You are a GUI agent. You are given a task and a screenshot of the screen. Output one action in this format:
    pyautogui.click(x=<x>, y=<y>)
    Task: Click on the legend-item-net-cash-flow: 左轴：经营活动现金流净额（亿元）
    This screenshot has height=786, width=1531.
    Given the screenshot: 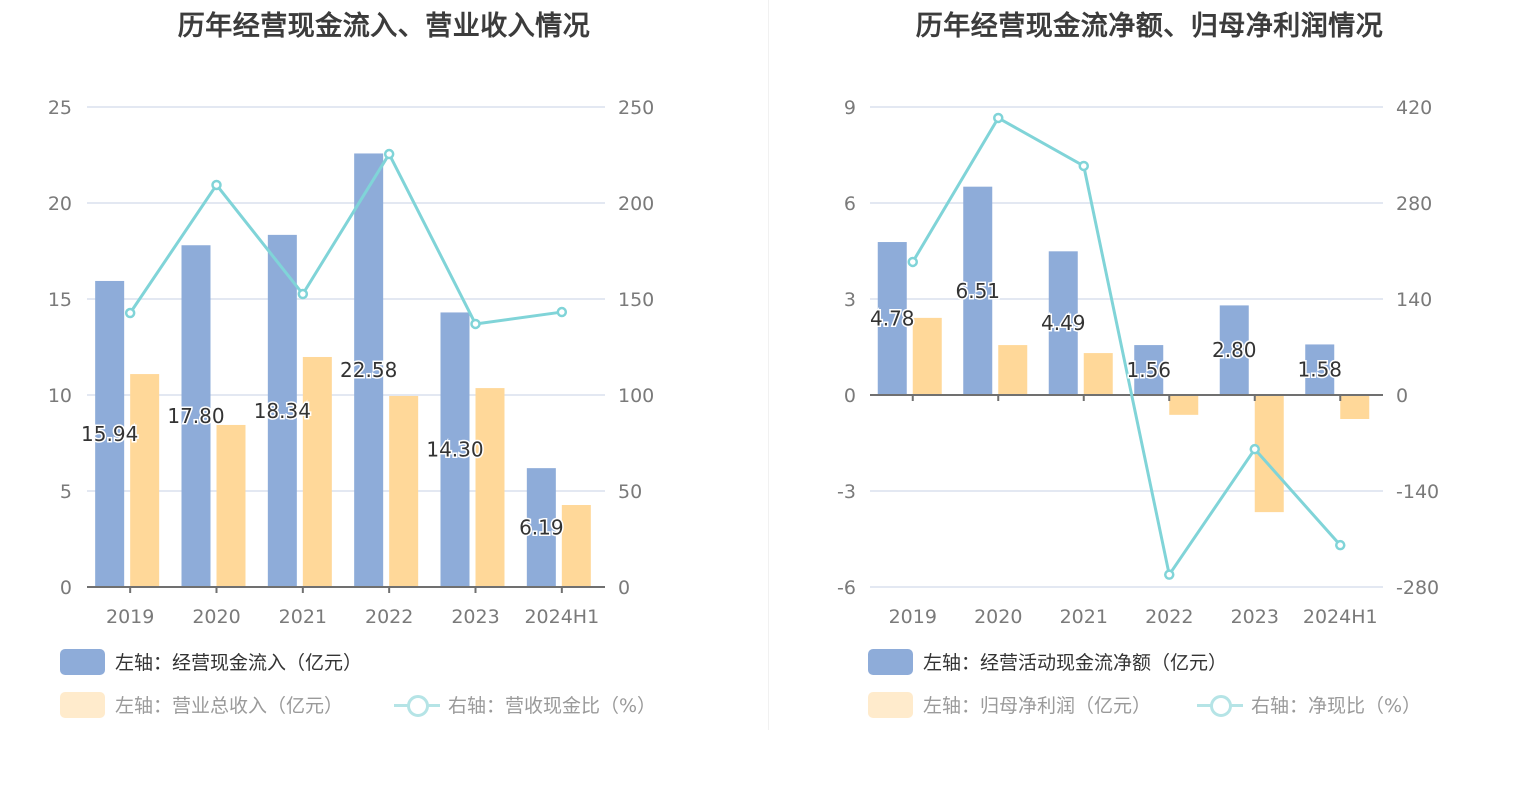 What is the action you would take?
    pyautogui.click(x=1047, y=661)
    